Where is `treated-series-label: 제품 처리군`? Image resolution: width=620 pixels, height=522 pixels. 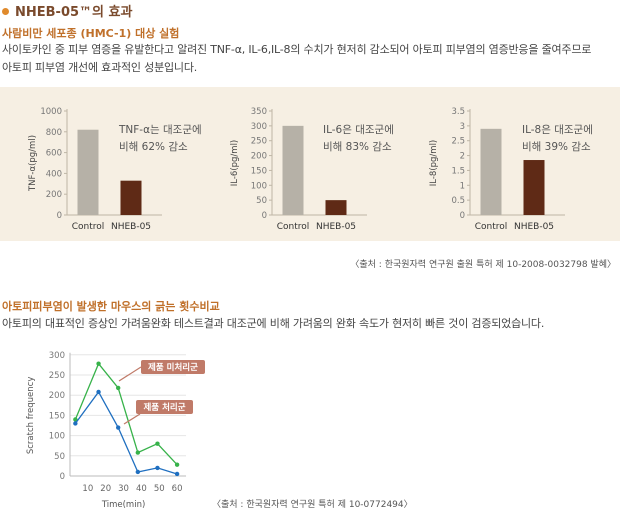
treated-series-label: 제품 처리군 is located at coordinates (158, 412).